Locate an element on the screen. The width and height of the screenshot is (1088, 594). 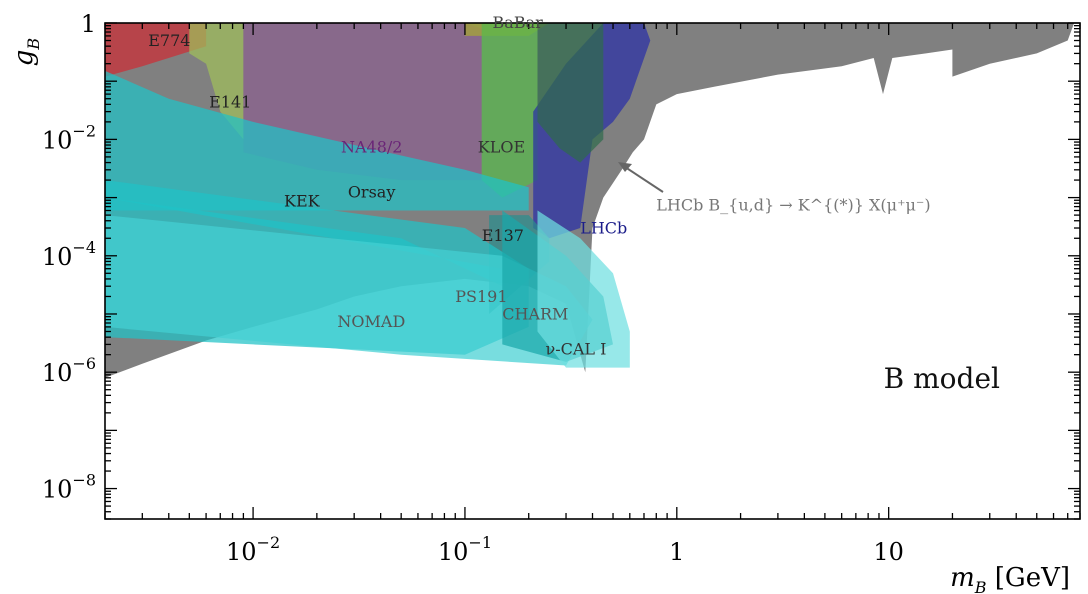
region-label-cal-i: ν-CAL I is located at coordinates (575, 349).